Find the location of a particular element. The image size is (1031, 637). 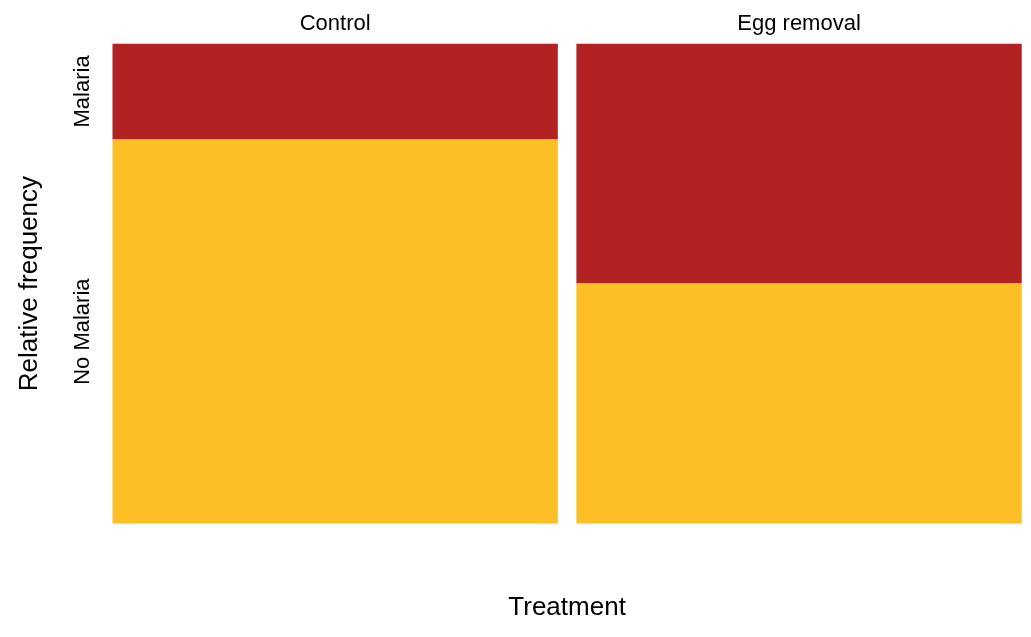

text: Malaria is located at coordinates (82, 91).